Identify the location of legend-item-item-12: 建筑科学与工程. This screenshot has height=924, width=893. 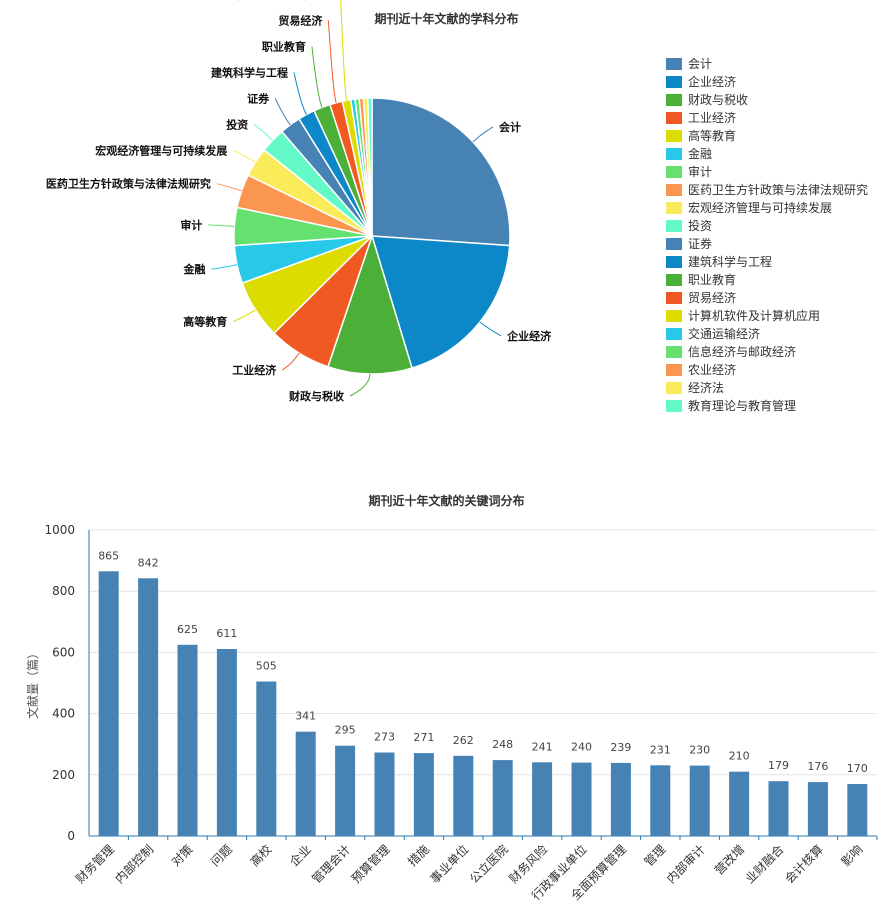
(767, 262).